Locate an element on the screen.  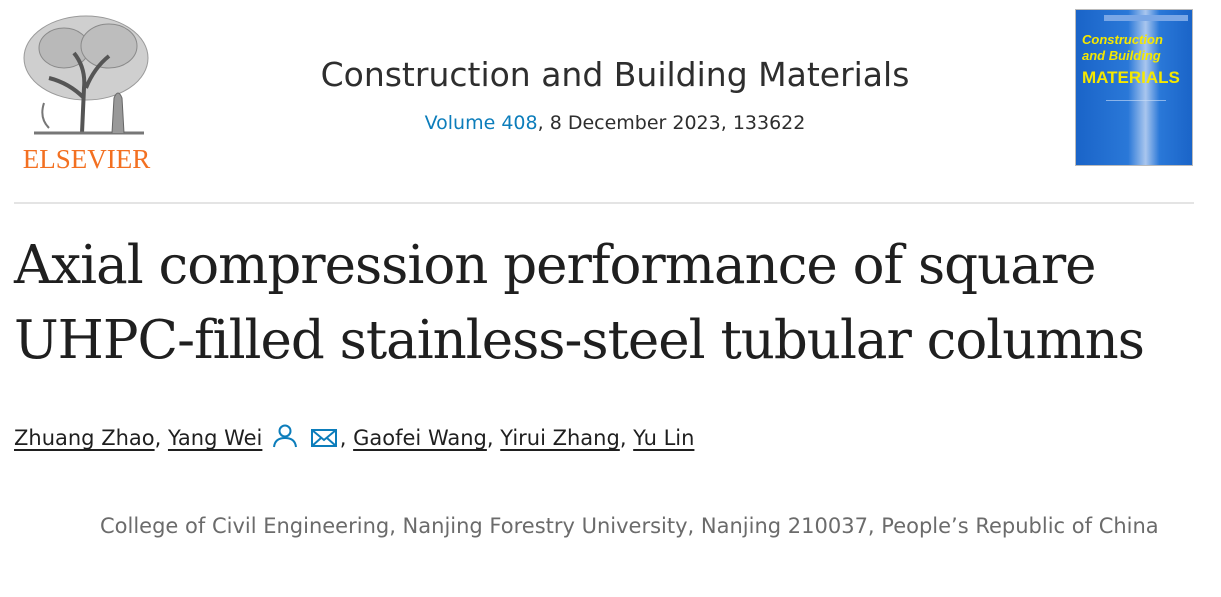
elsevier-wordmark: ELSEVIER is located at coordinates (86, 159).